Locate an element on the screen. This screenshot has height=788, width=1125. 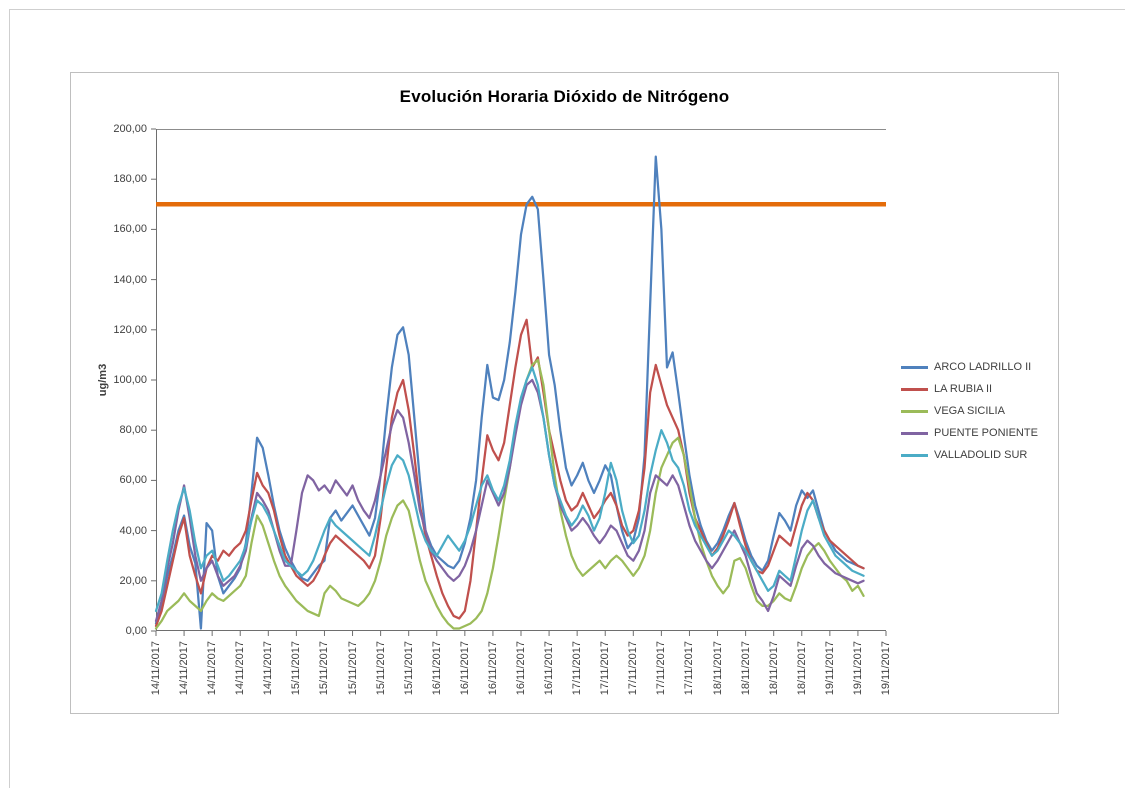
legend-item-la-rubia-ii: LA RUBIA II is located at coordinates (969, 389).